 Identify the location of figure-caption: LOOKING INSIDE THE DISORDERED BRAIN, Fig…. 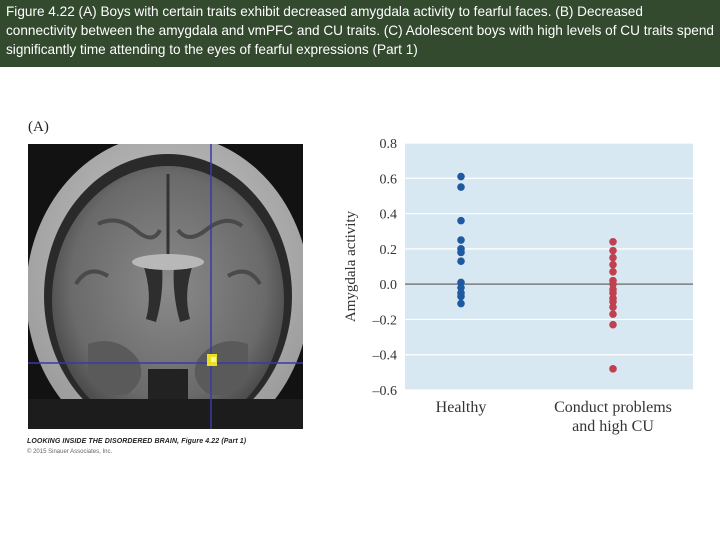
(137, 441).